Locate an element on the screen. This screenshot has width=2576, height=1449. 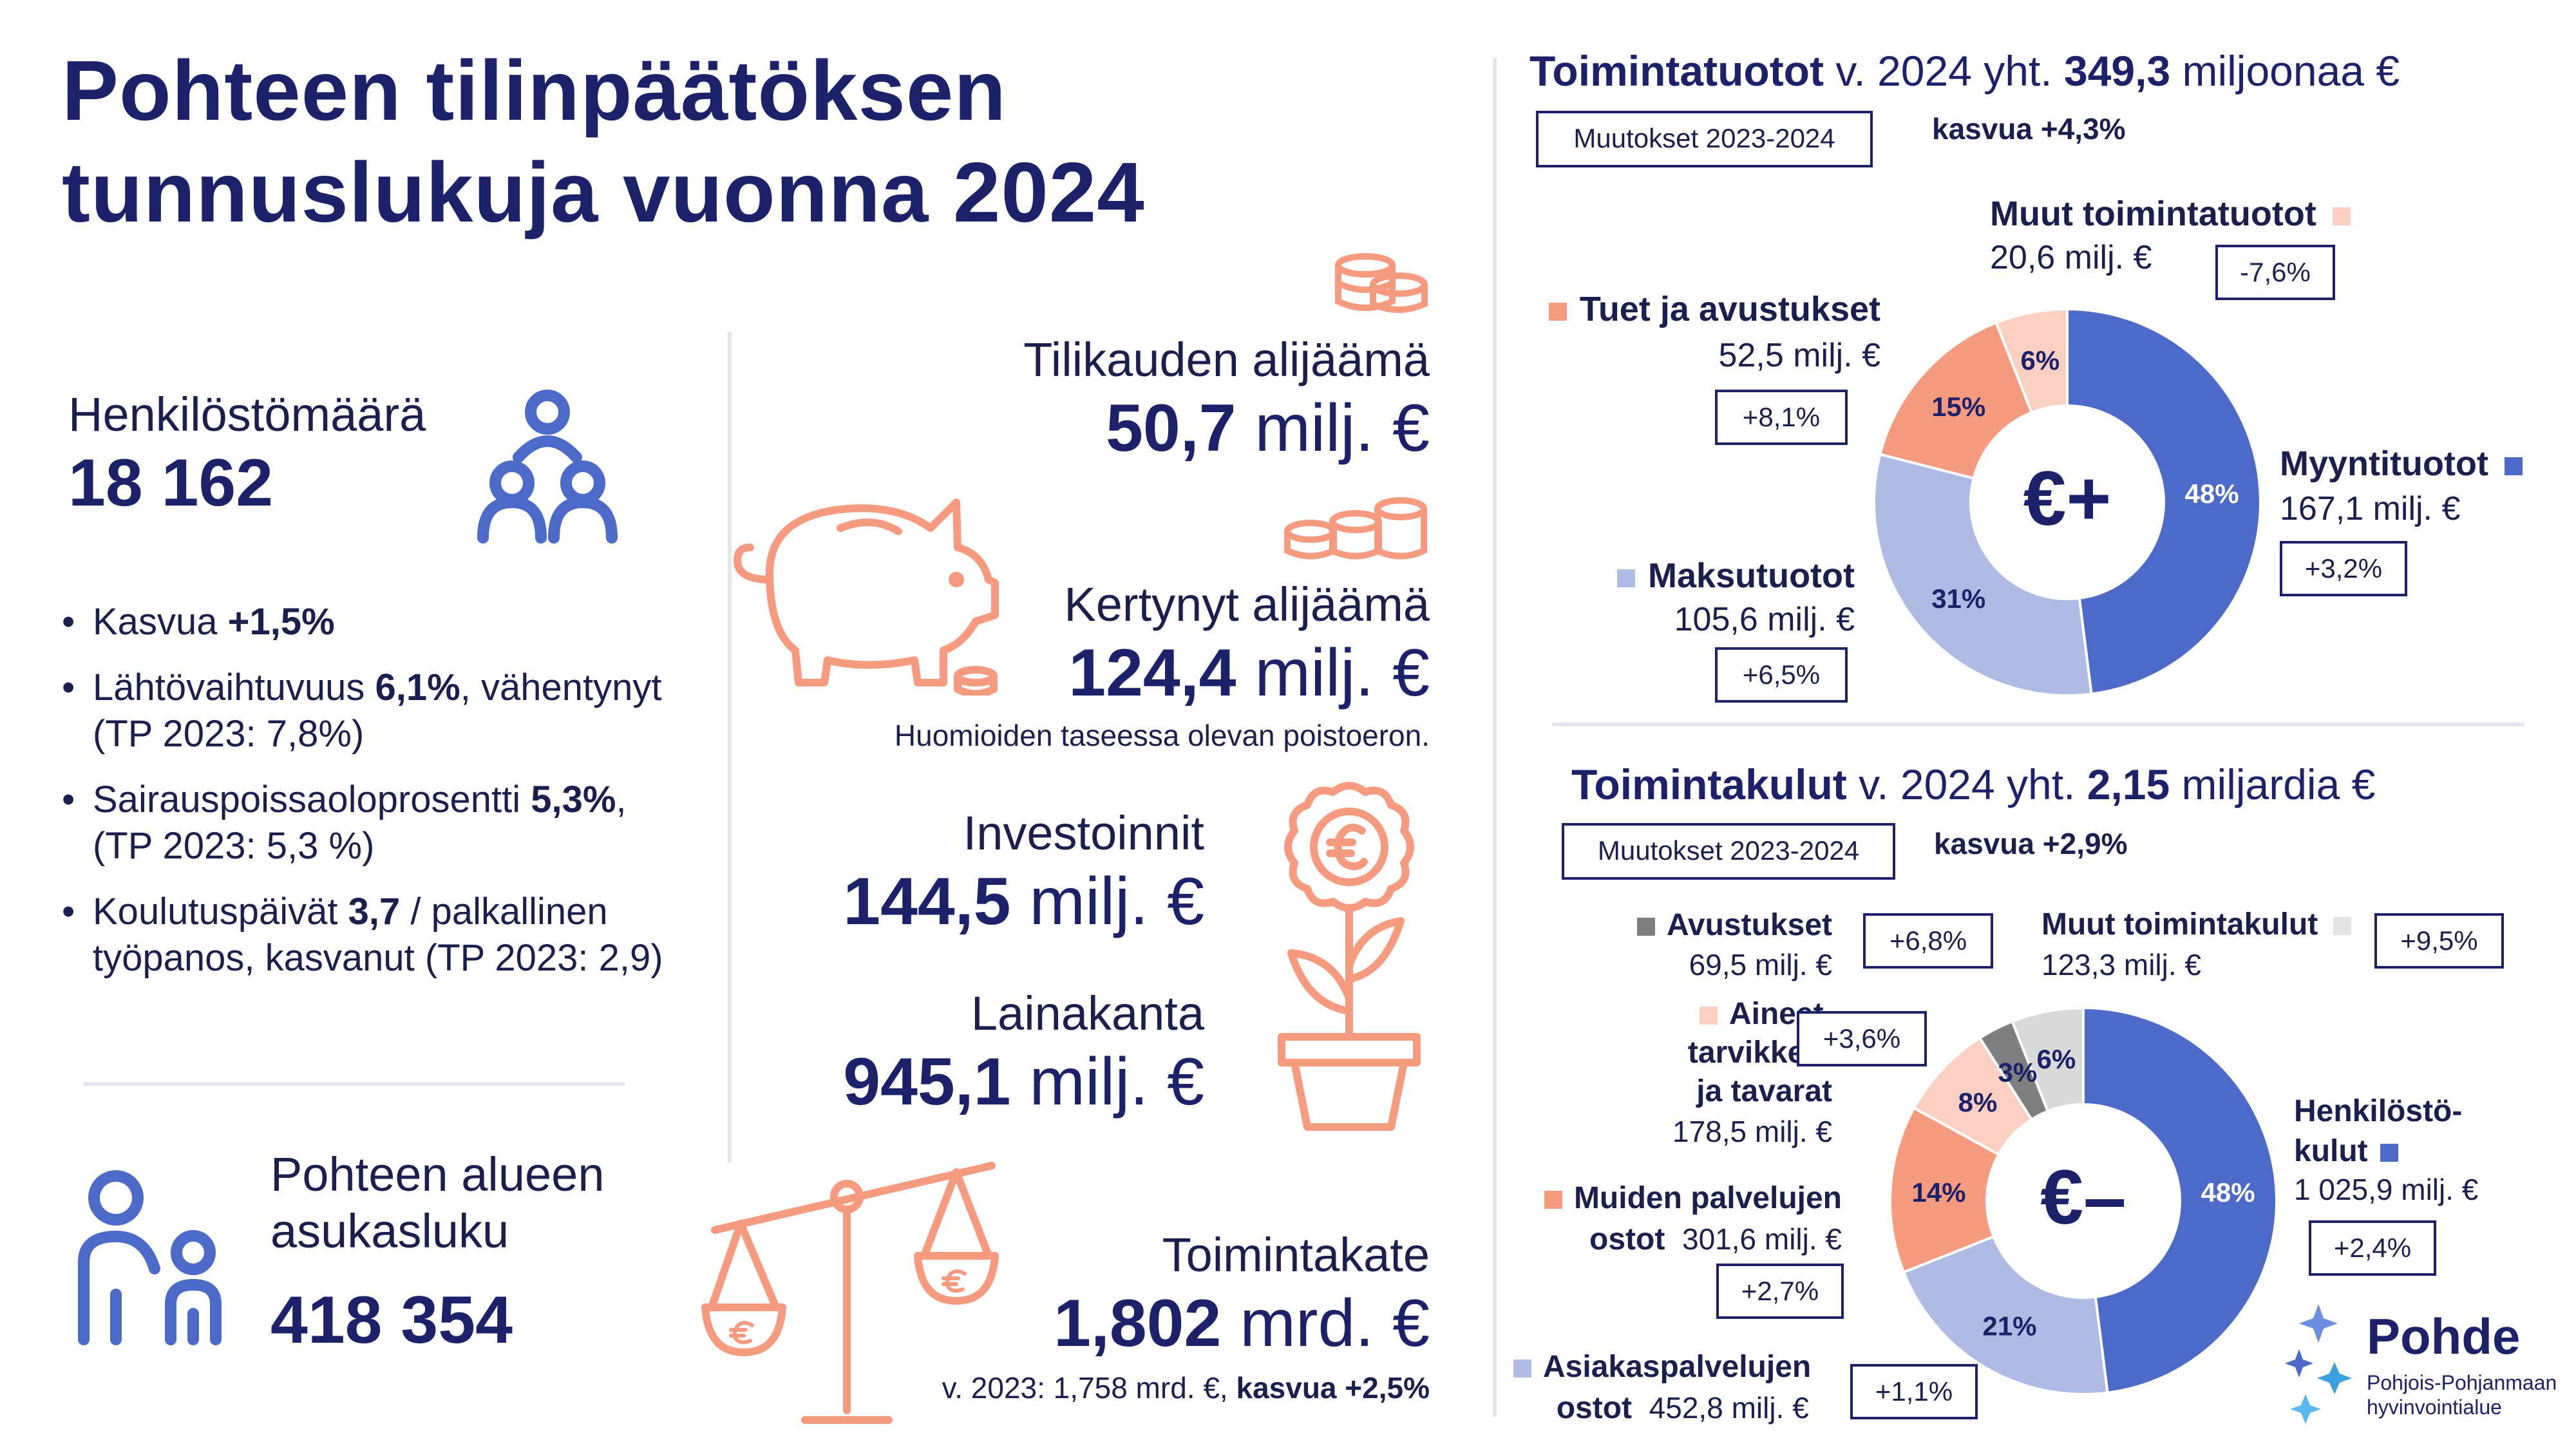
title-line-1: Pohteen tilinpäätöksen is located at coordinates (534, 91).